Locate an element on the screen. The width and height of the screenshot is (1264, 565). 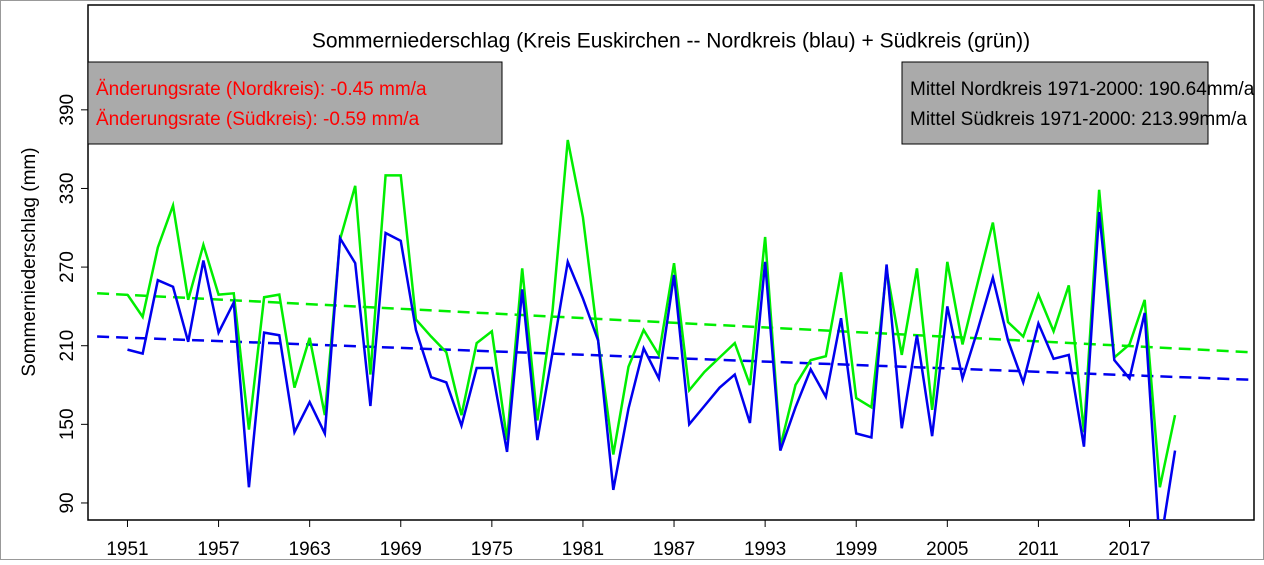
x-tick-label: 1951 is located at coordinates (127, 549).